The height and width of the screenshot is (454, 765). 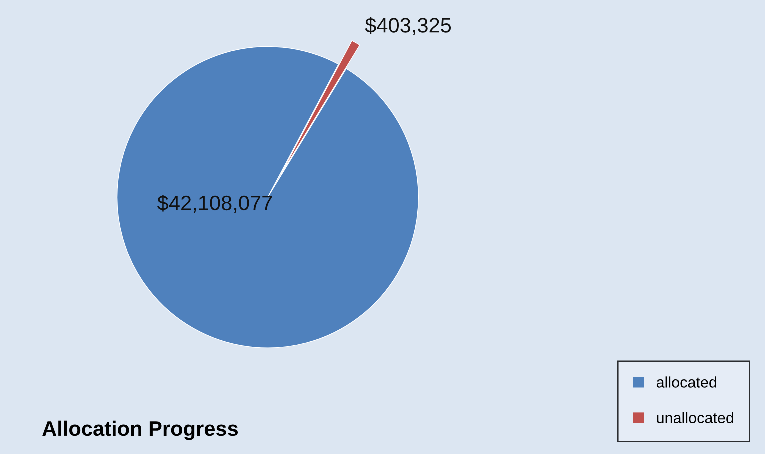 What do you see at coordinates (686, 382) in the screenshot?
I see `legend-label: allocated` at bounding box center [686, 382].